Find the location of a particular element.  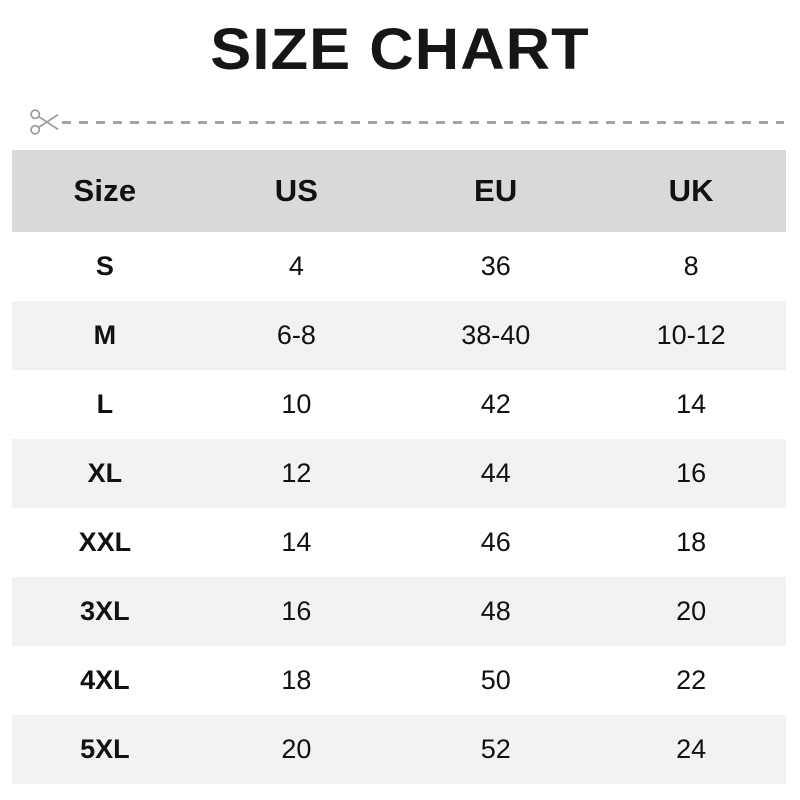

page-title: SIZE CHART is located at coordinates (400, 49).